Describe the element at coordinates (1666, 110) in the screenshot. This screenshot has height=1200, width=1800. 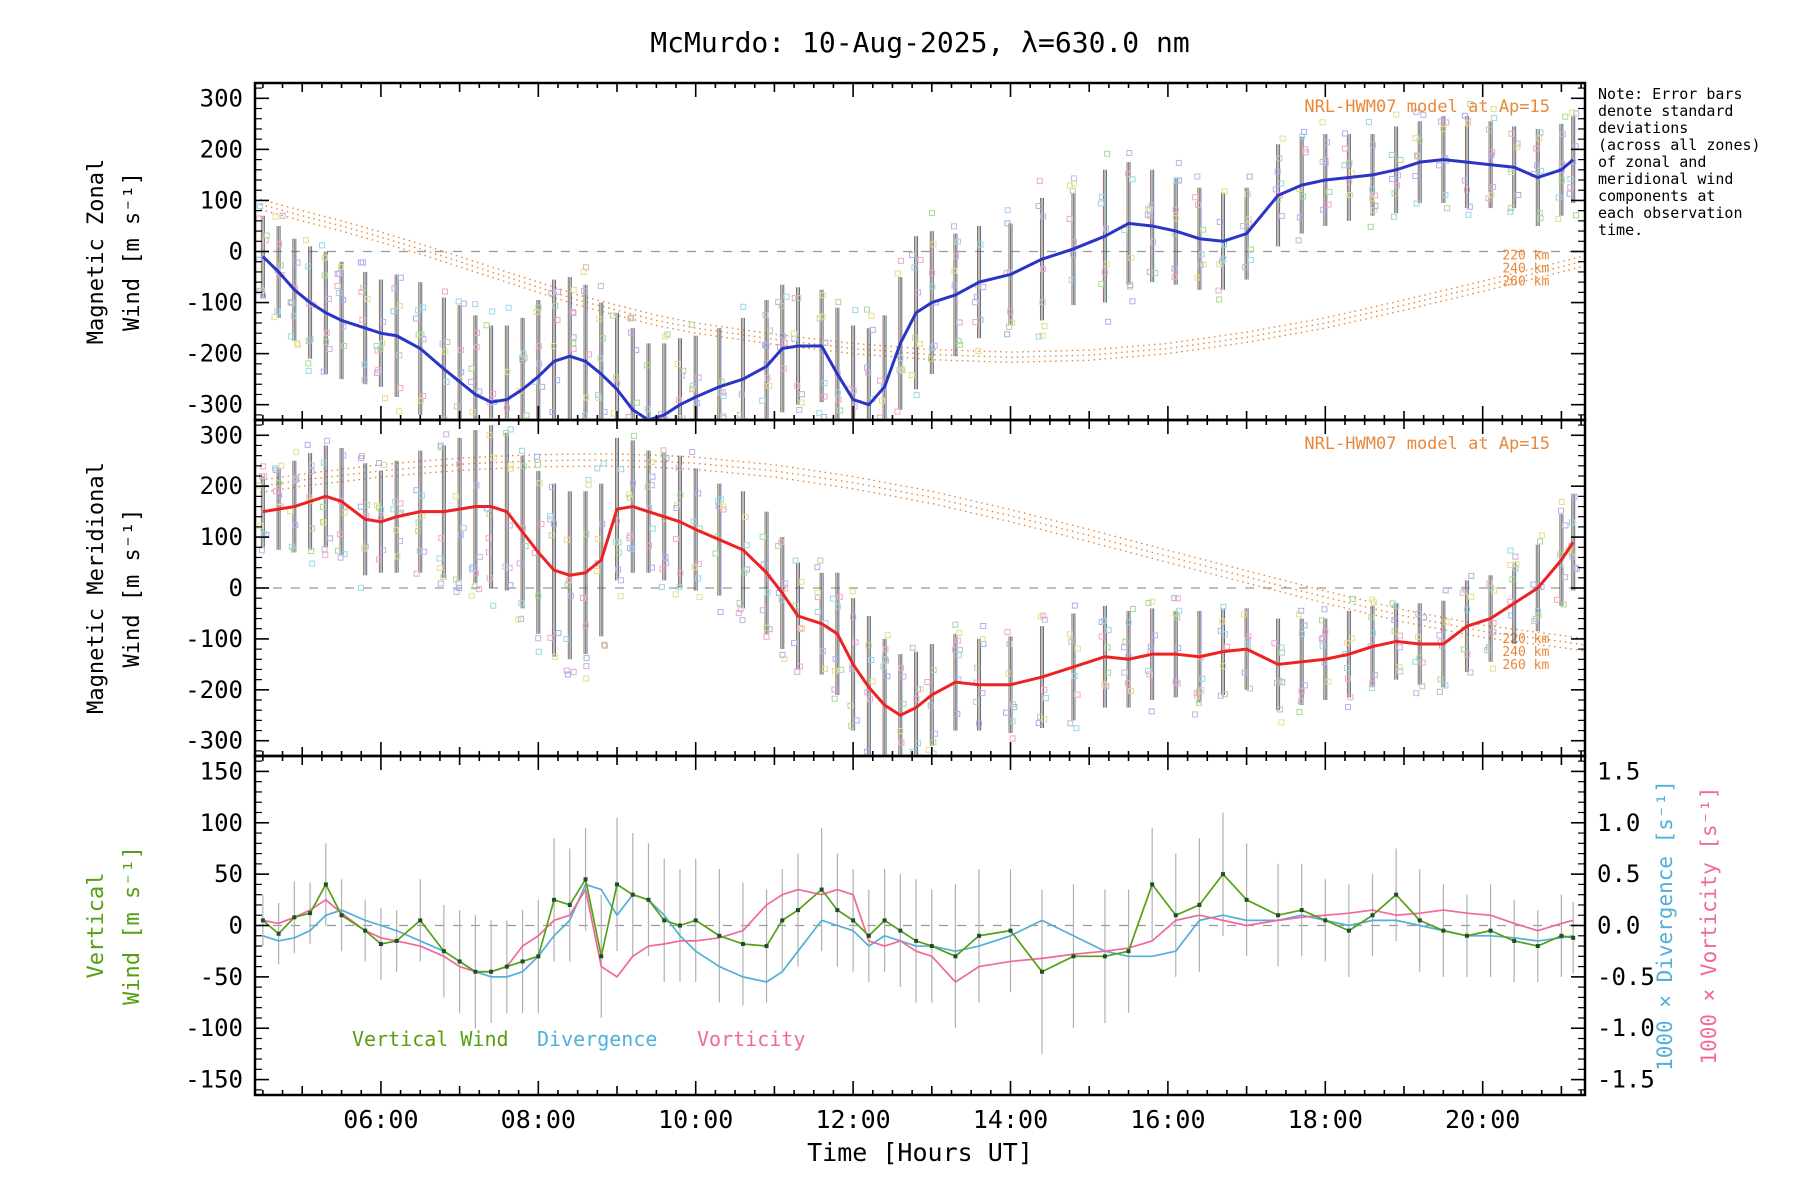
I see `note-line: denote standard` at that location.